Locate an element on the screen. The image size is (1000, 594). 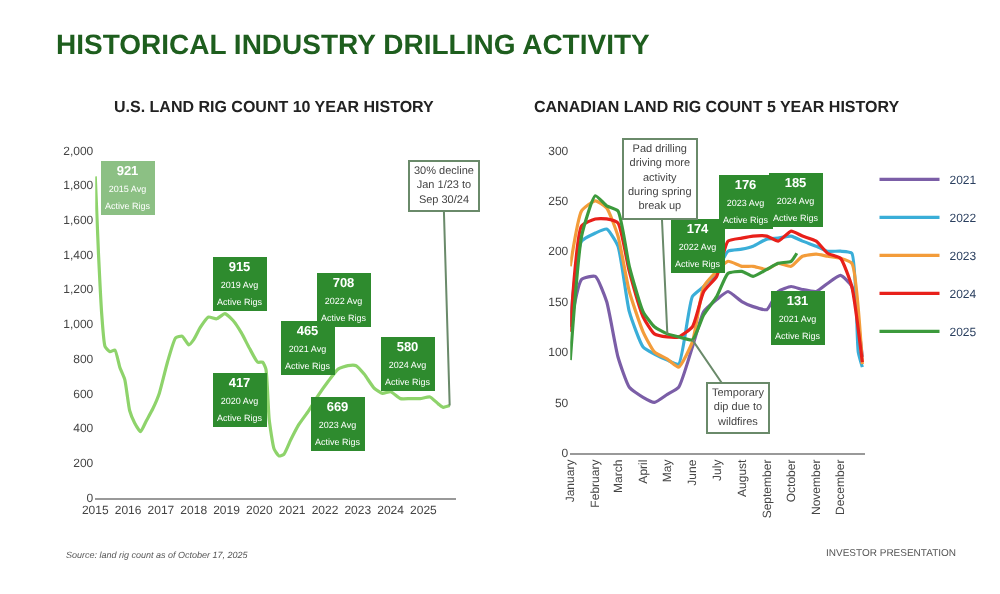
chart-title: CANADIAN LAND RIG COUNT 5 YEAR HISTORY is located at coordinates (717, 107).